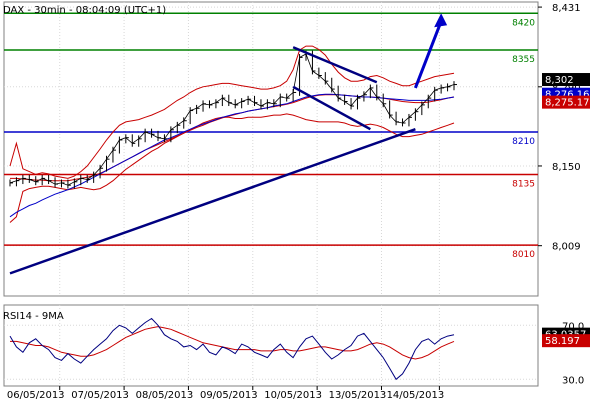  Describe the element at coordinates (33, 316) in the screenshot. I see `rsi-title: RSI14 - 9MA` at that location.